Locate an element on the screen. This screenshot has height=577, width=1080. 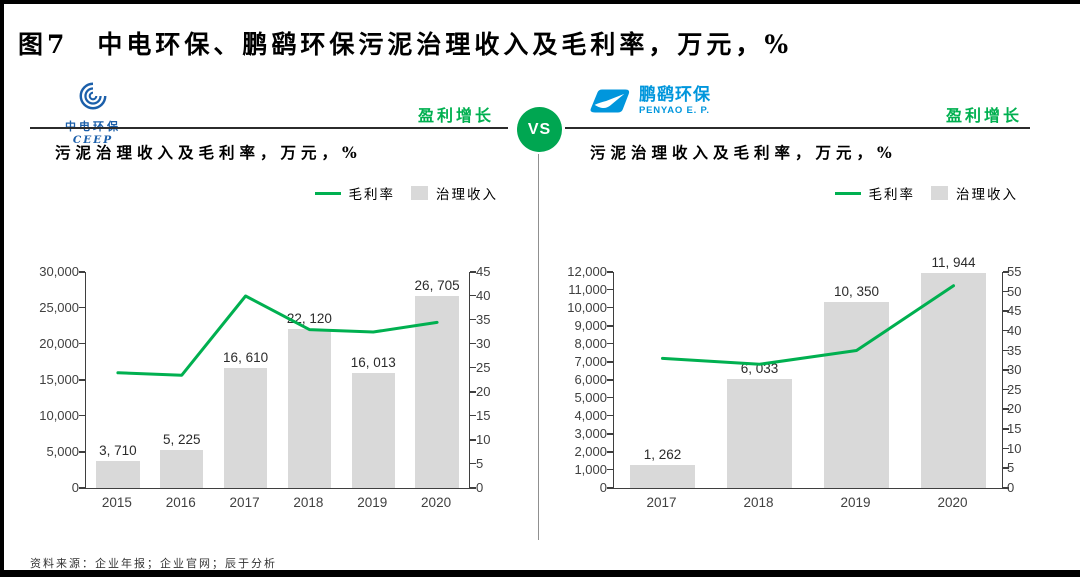
ceep-logo-cn: 中电环保 is located at coordinates (93, 126).